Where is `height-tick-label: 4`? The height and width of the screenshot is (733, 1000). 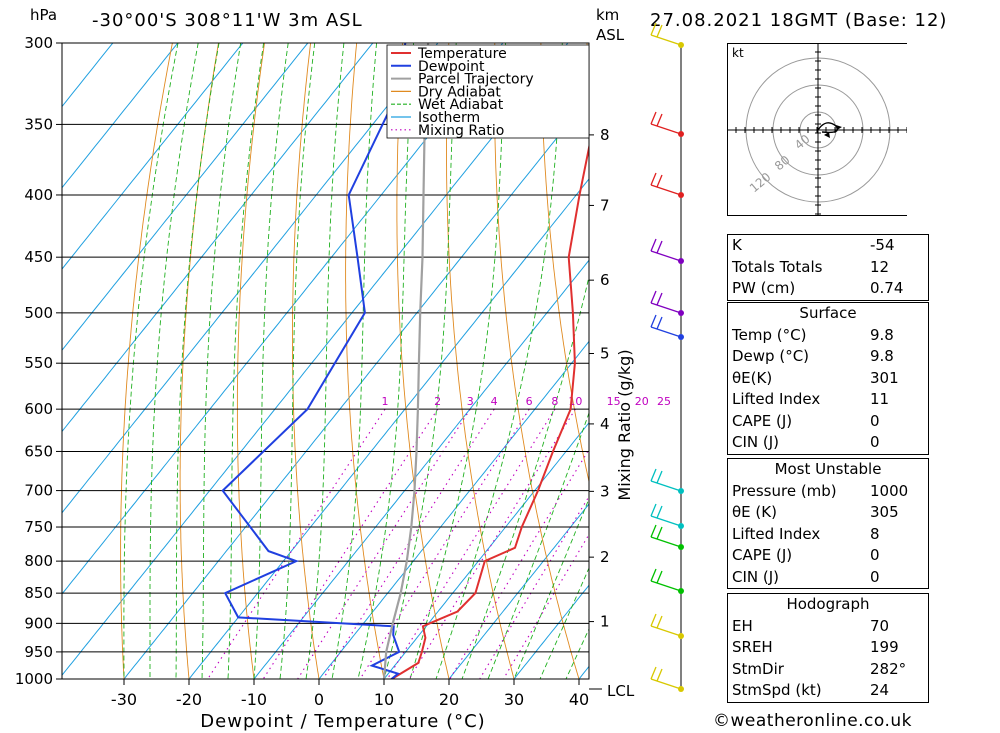
height-tick-label: 4 is located at coordinates (605, 424).